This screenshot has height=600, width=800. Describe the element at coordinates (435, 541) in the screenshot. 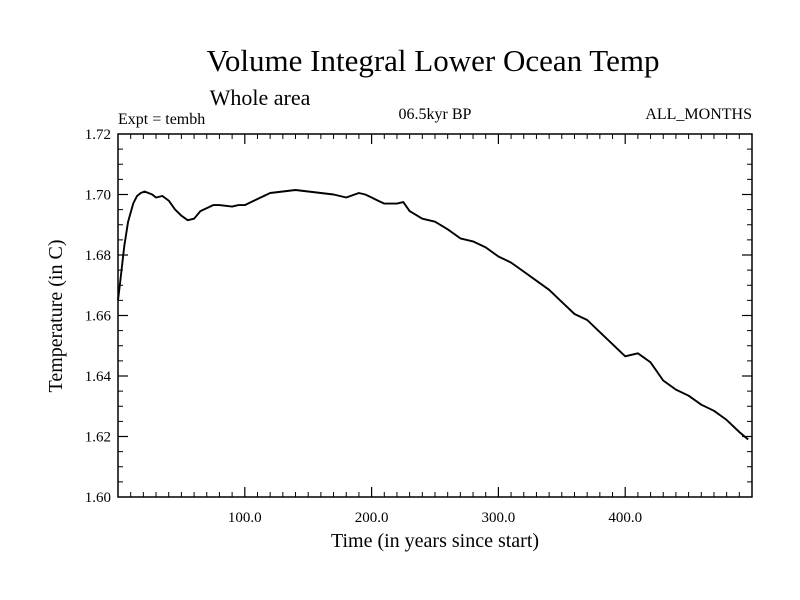

I see `x-axis-label: Time (in years since start)` at that location.